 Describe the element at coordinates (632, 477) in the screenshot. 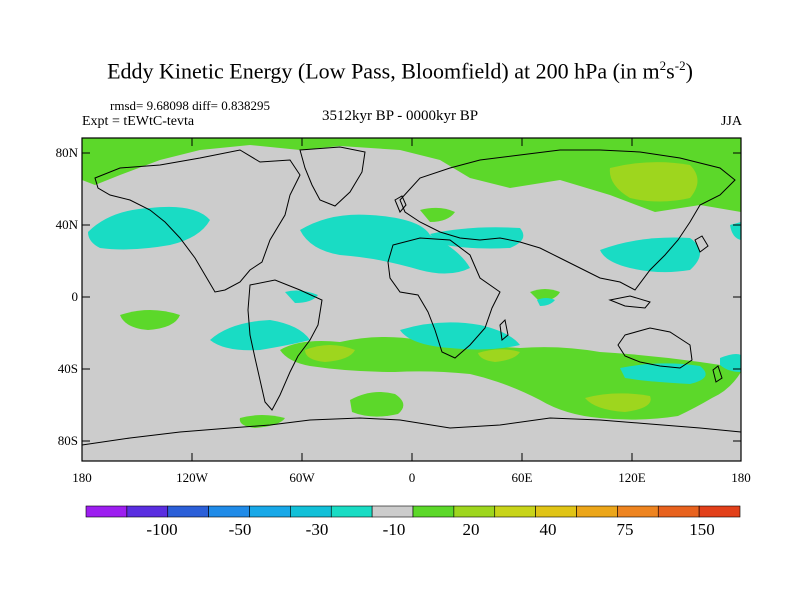

I see `lon-label-120e: 120E` at that location.